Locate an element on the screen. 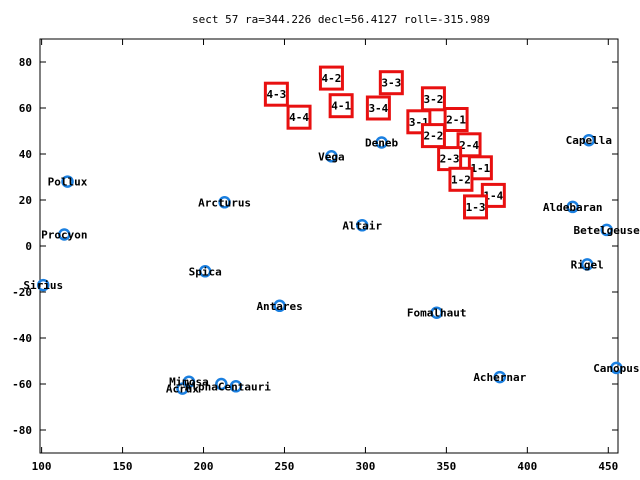 This screenshot has height=480, width=640. sector-box-label: 4-1 is located at coordinates (341, 106).